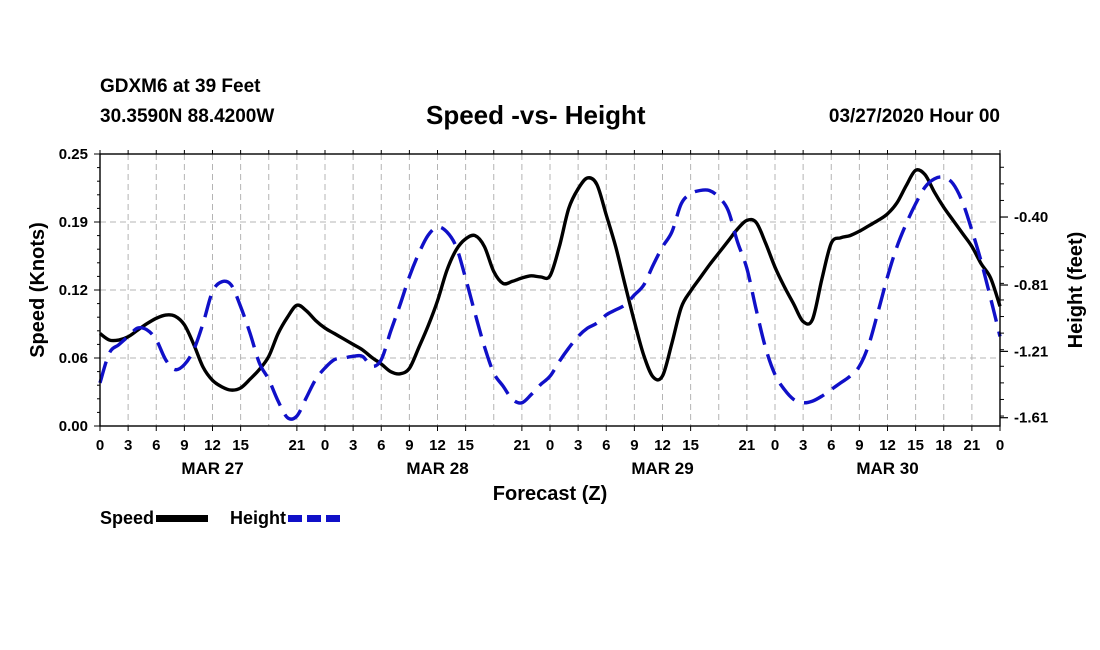  I want to click on y-left-tick-label: 0.12, so click(73, 290).